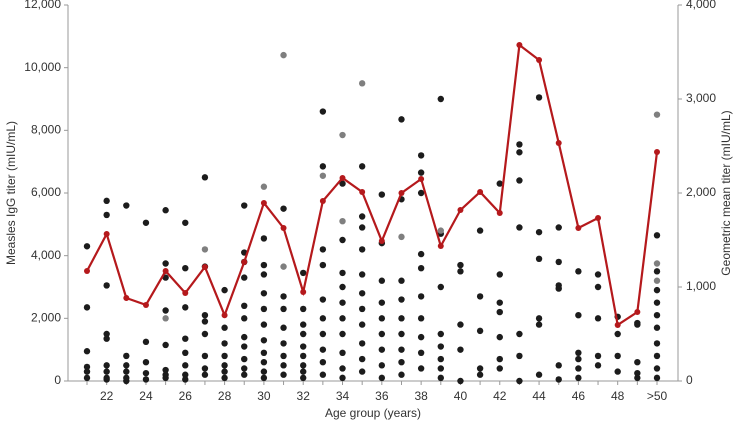  What do you see at coordinates (701, 98) in the screenshot?
I see `y2-tick-label: 3,000` at bounding box center [701, 98].